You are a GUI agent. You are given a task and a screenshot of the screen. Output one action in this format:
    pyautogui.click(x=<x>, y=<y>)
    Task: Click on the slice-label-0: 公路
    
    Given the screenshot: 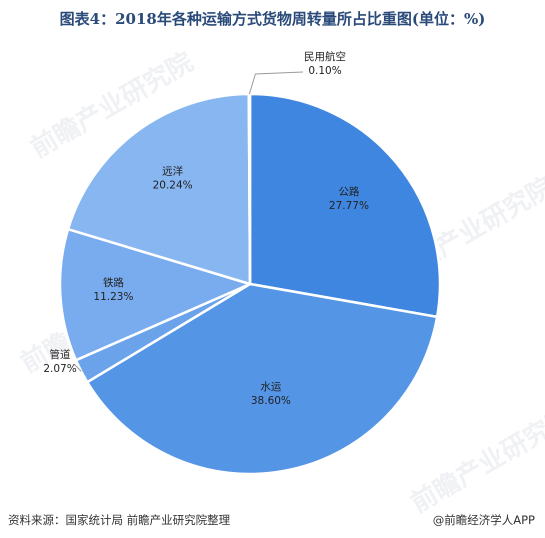 What is the action you would take?
    pyautogui.click(x=348, y=191)
    